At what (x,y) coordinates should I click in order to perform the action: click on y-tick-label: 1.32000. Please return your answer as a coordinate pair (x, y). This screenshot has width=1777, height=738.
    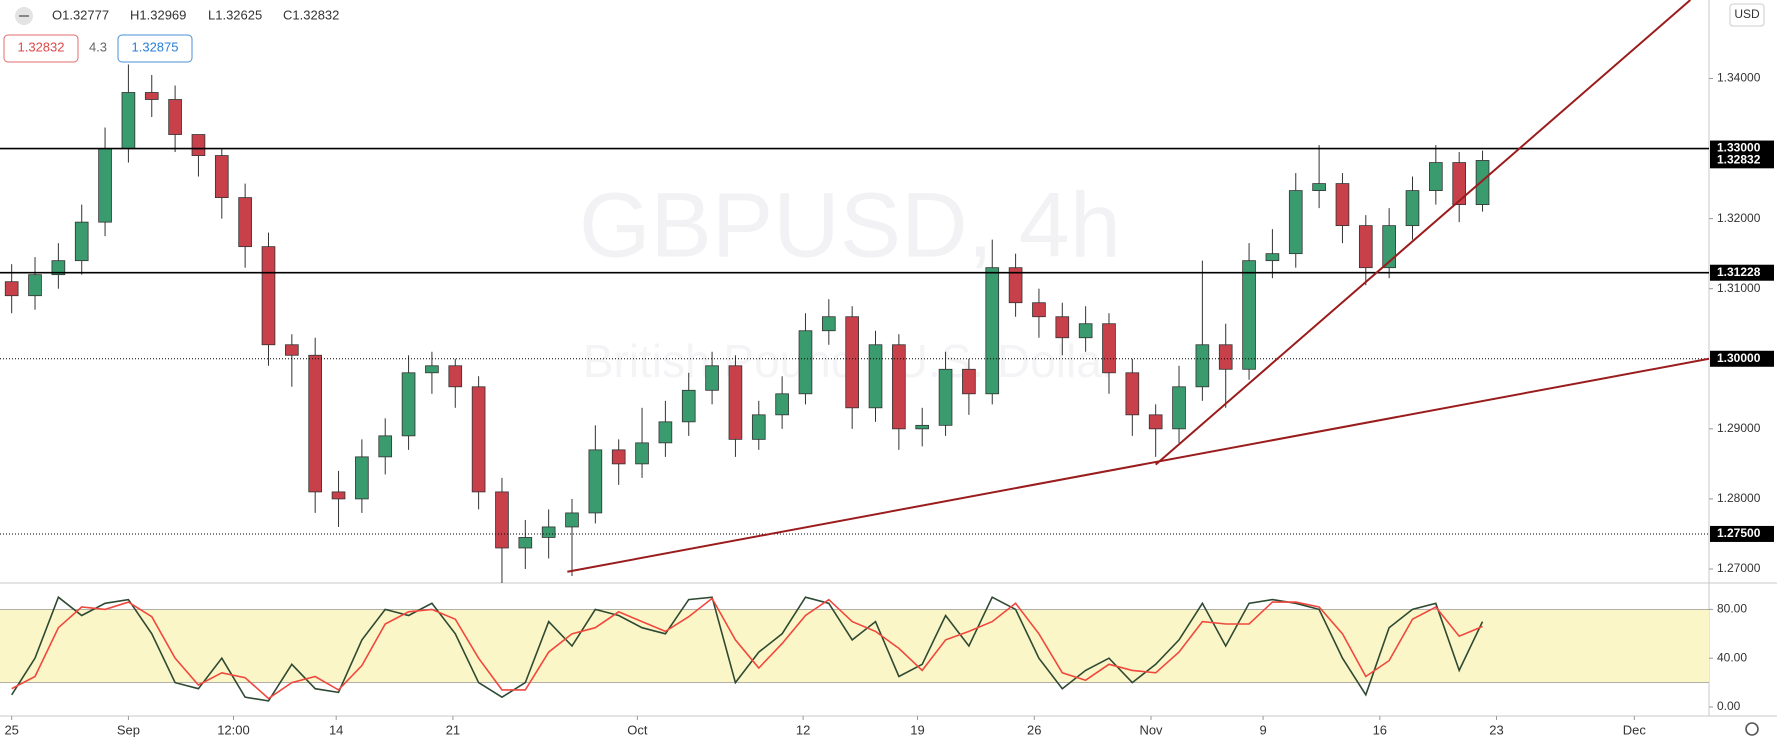
    Looking at the image, I should click on (1739, 218).